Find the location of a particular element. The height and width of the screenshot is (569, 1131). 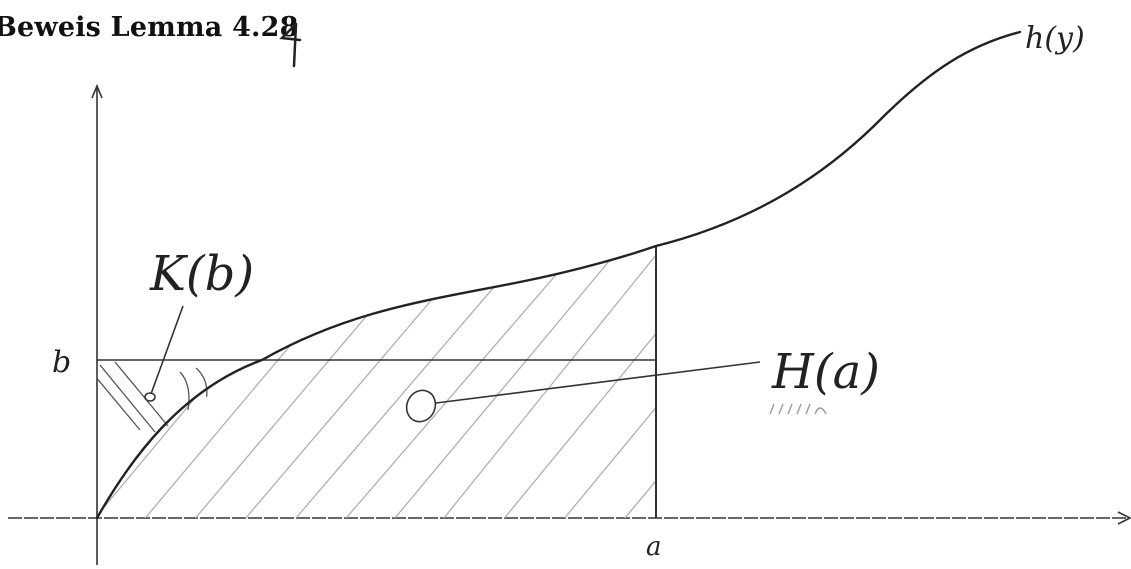

title-correction-mark is located at coordinates (290, 45).